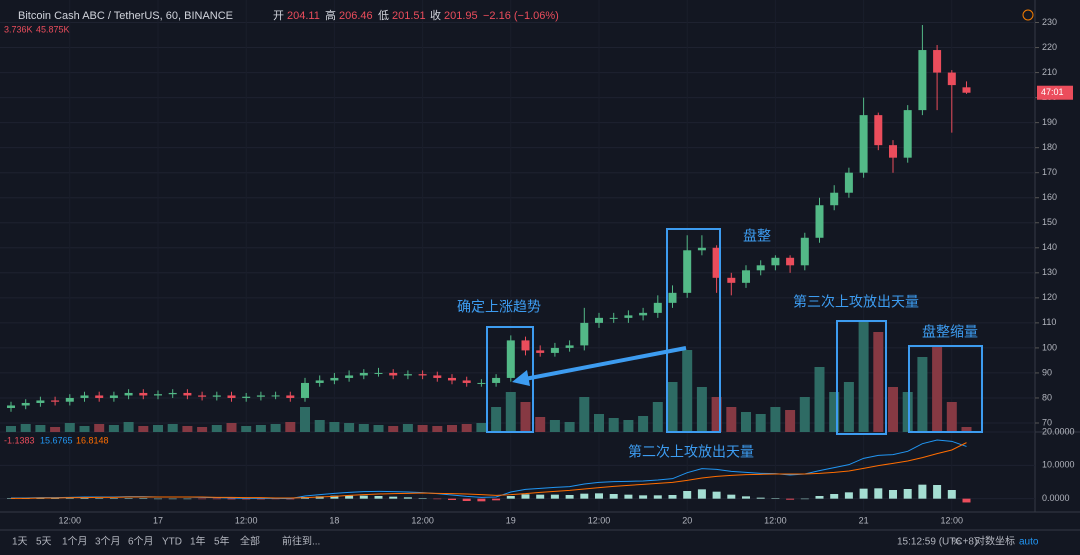 The width and height of the screenshot is (1080, 555). I want to click on toolbar: 1天 5天 1个月 3个月 6个月 YTD 1年 5年 全部, so click(136, 541).